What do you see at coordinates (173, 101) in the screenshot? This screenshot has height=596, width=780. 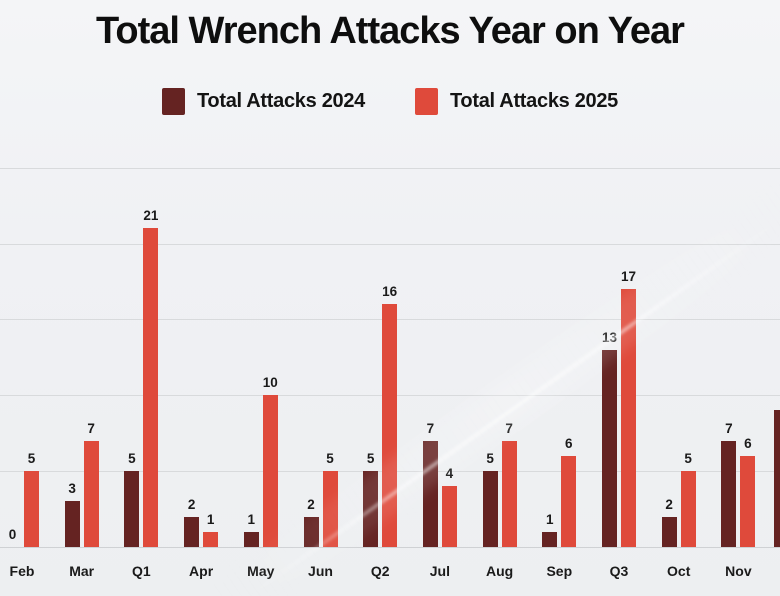 I see `legend-swatch-2024` at bounding box center [173, 101].